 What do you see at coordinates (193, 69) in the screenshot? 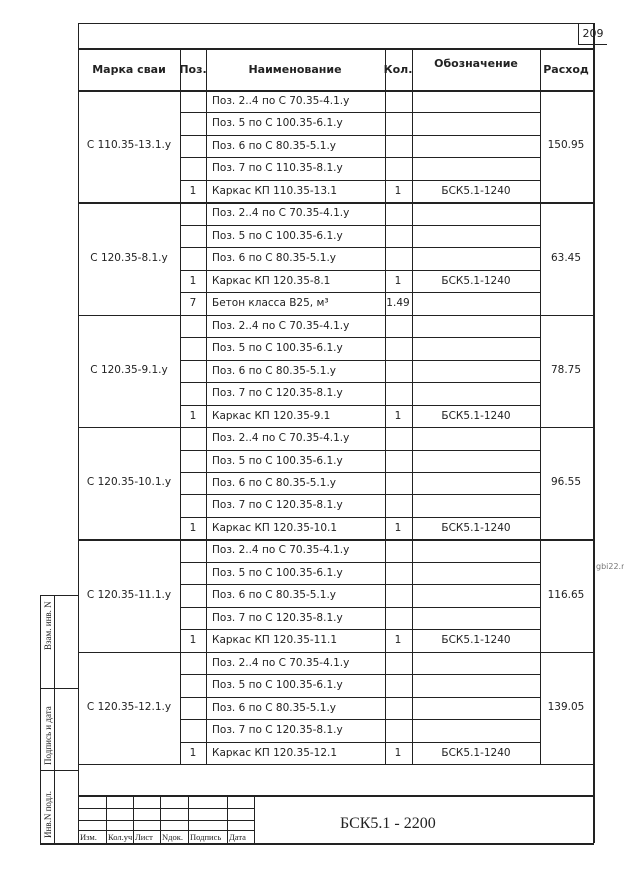
I see `column-header: Поз.` at bounding box center [193, 69].